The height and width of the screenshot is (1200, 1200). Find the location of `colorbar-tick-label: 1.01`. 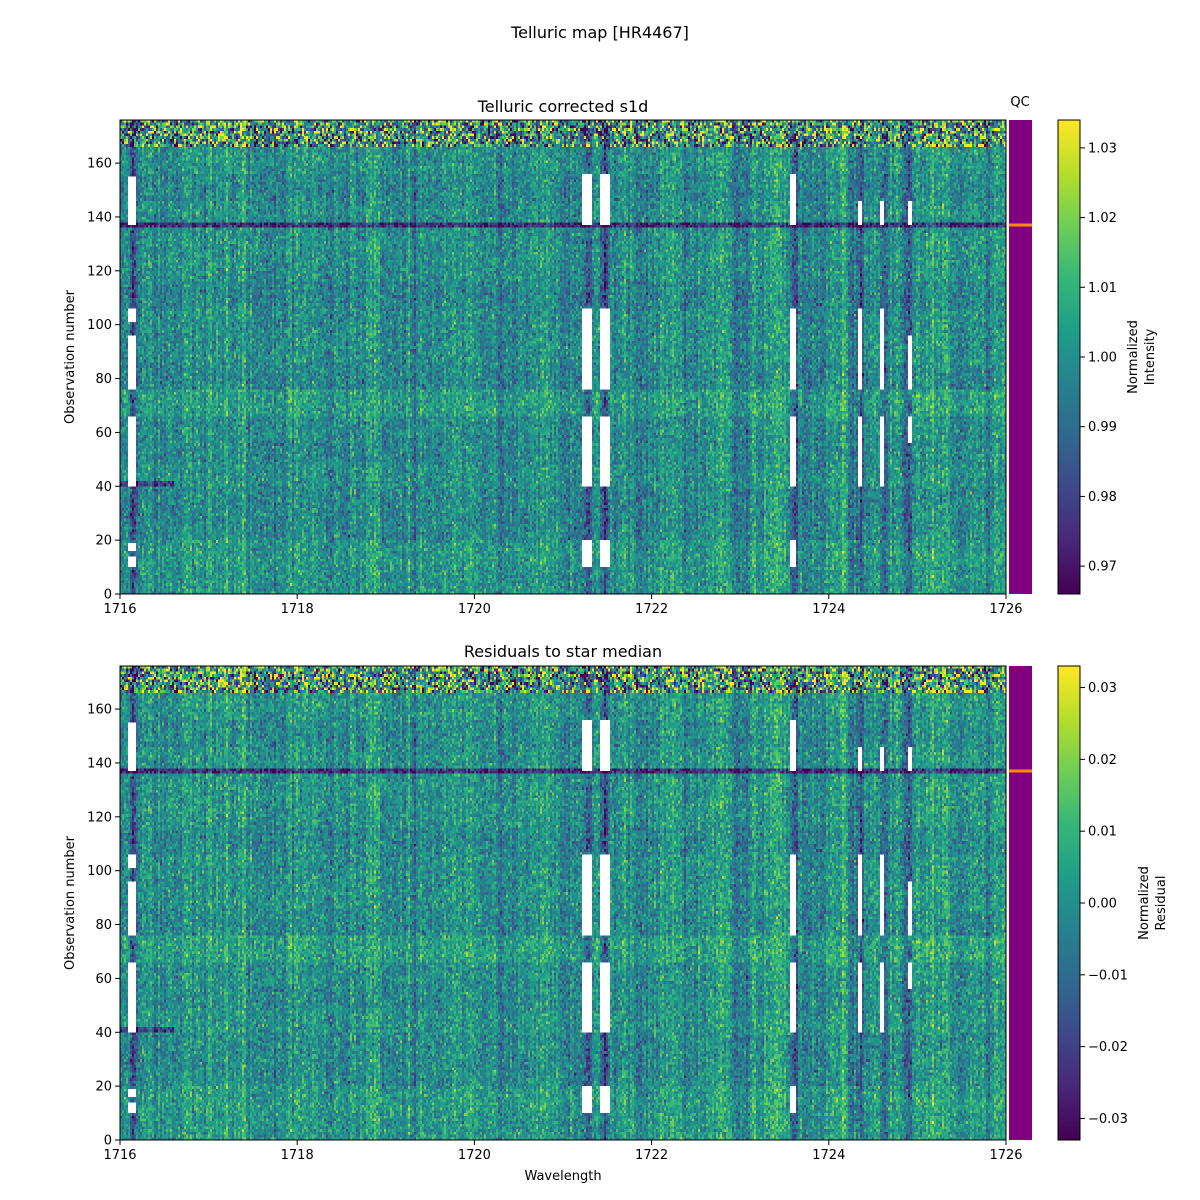

colorbar-tick-label: 1.01 is located at coordinates (1102, 288).